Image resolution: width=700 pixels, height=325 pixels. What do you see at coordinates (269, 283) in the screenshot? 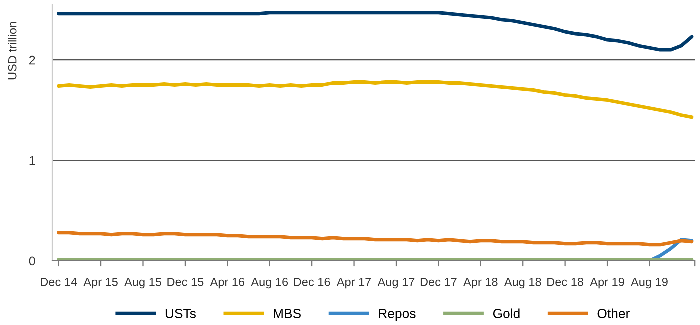
I see `x-tick-label: Aug 16` at bounding box center [269, 283].